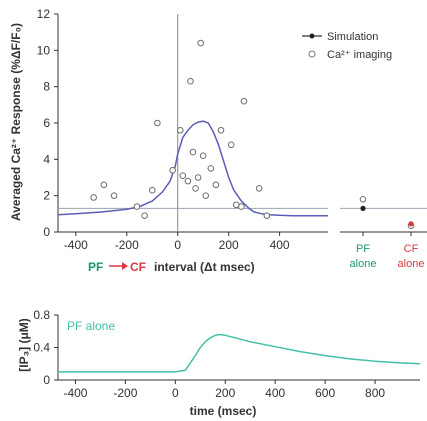  I want to click on simulation-curve, so click(192, 168).